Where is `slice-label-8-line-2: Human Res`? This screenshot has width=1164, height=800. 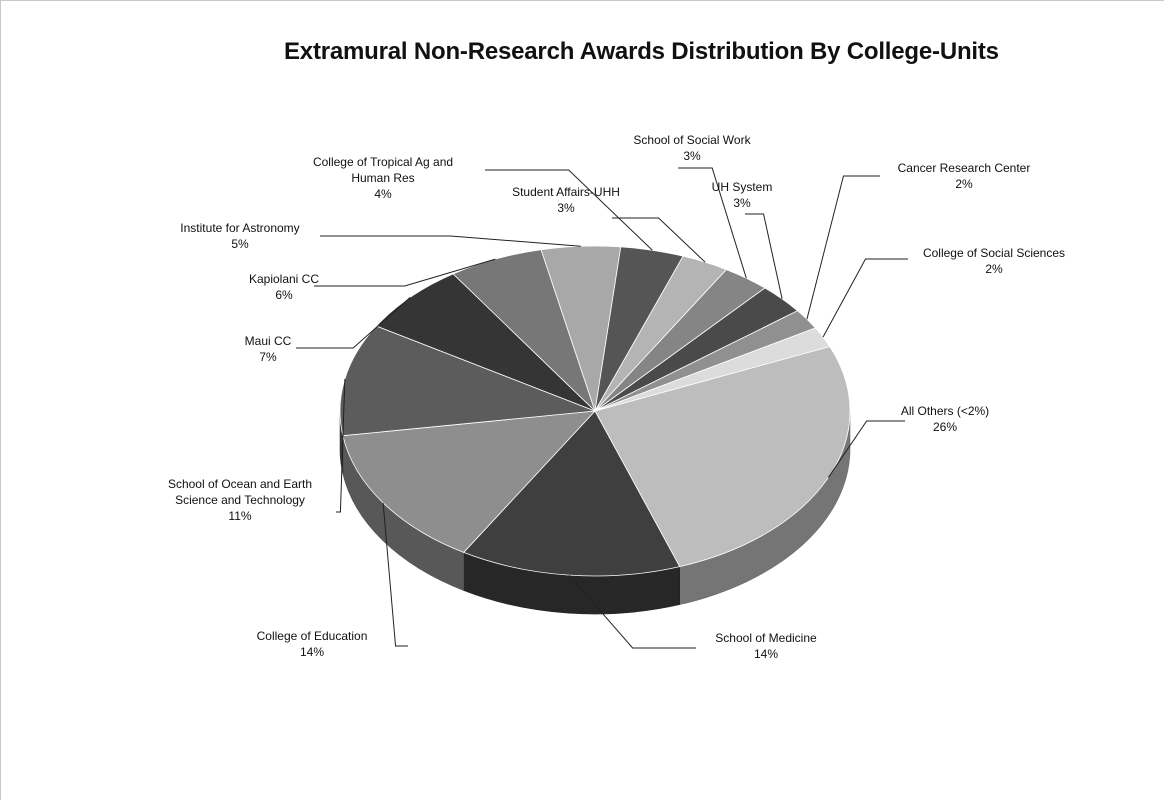 slice-label-8-line-2: Human Res is located at coordinates (382, 178).